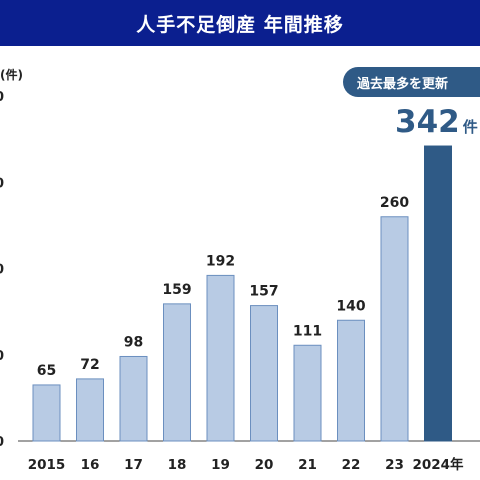 The image size is (480, 480). I want to click on highlight-value-label: 342 件, so click(436, 122).